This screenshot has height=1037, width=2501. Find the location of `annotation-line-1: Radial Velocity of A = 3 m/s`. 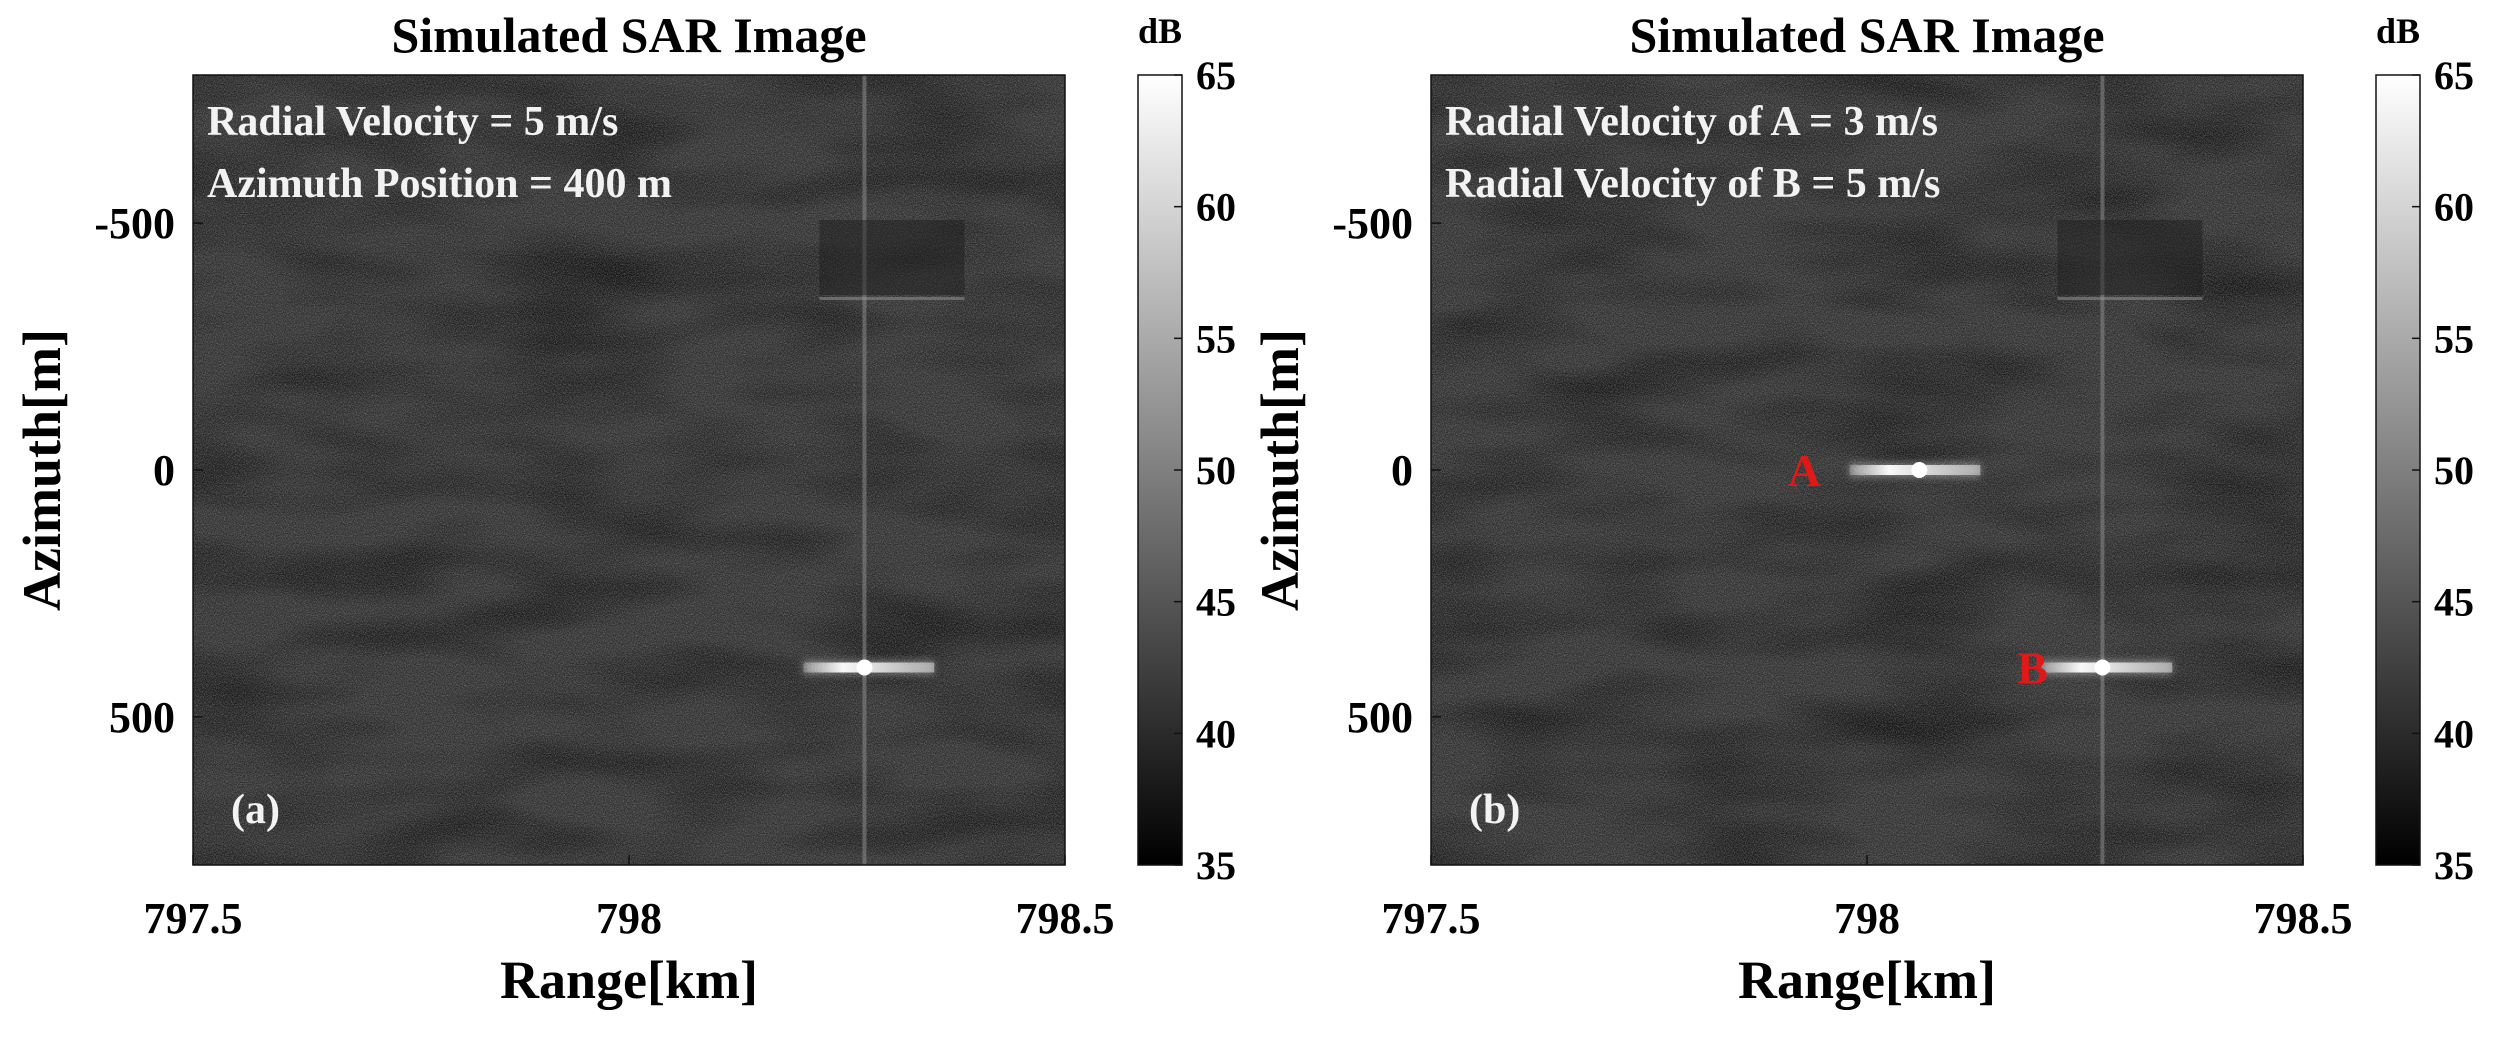

annotation-line-1: Radial Velocity of A = 3 m/s is located at coordinates (1691, 122).